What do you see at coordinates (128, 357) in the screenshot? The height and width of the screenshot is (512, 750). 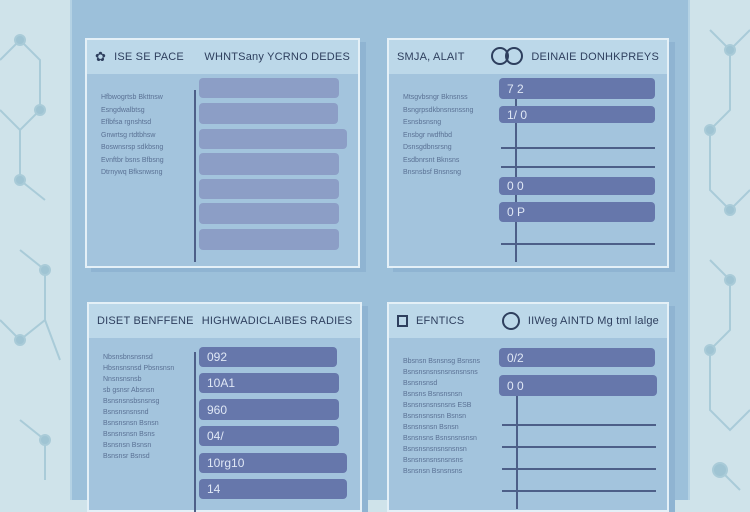 I see `list-label: Nbsnsbnsnsnsd` at bounding box center [128, 357].